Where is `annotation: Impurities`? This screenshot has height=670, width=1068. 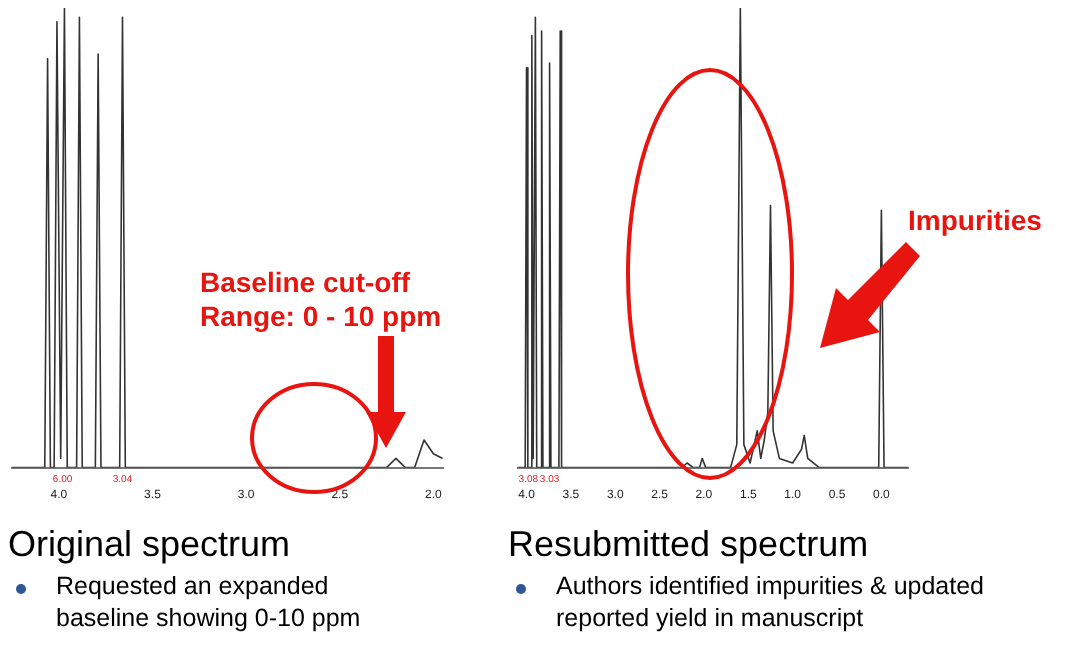 annotation: Impurities is located at coordinates (975, 221).